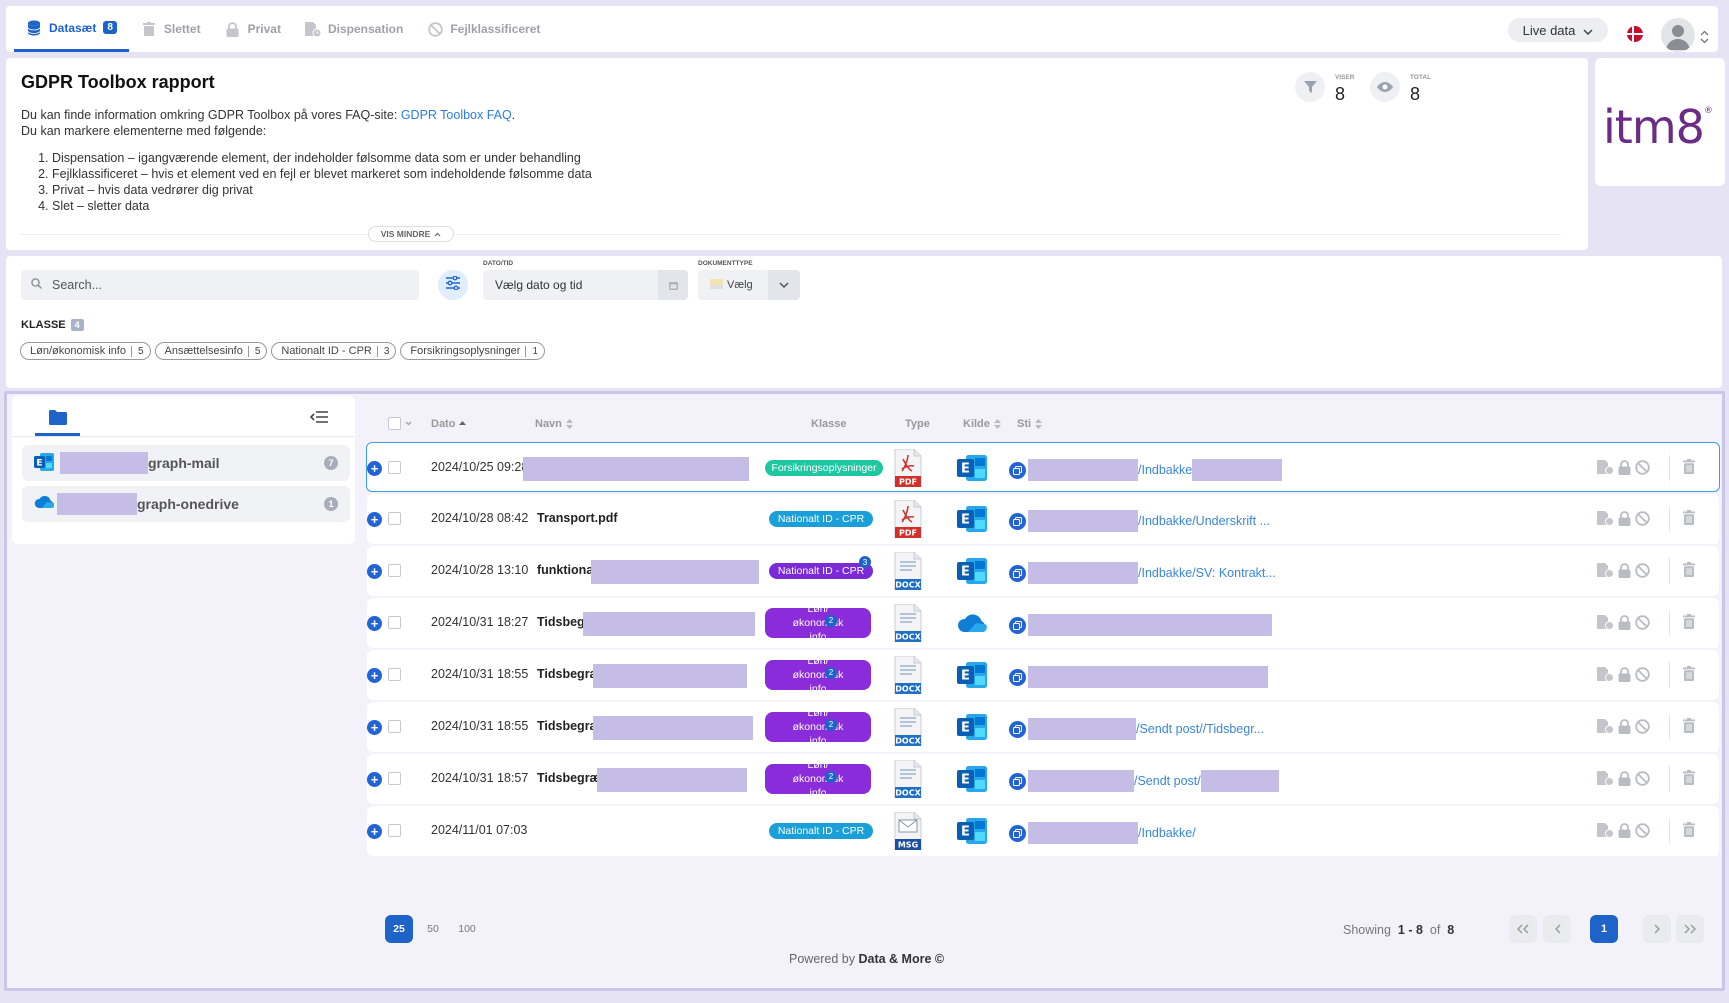 The width and height of the screenshot is (1729, 1003). I want to click on header-navn: Navn, so click(554, 424).